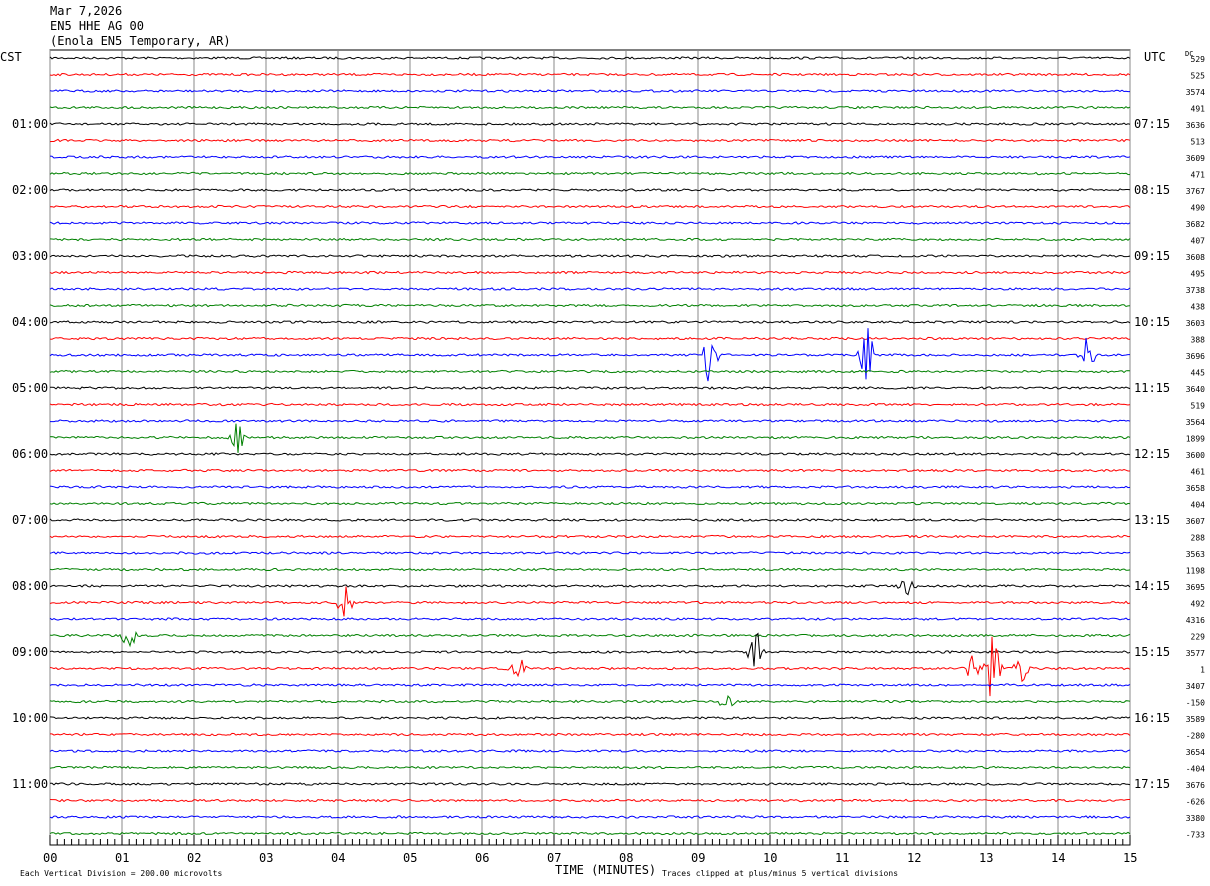 The height and width of the screenshot is (886, 1210). Describe the element at coordinates (1198, 175) in the screenshot. I see `dc-offset-label: 471` at that location.